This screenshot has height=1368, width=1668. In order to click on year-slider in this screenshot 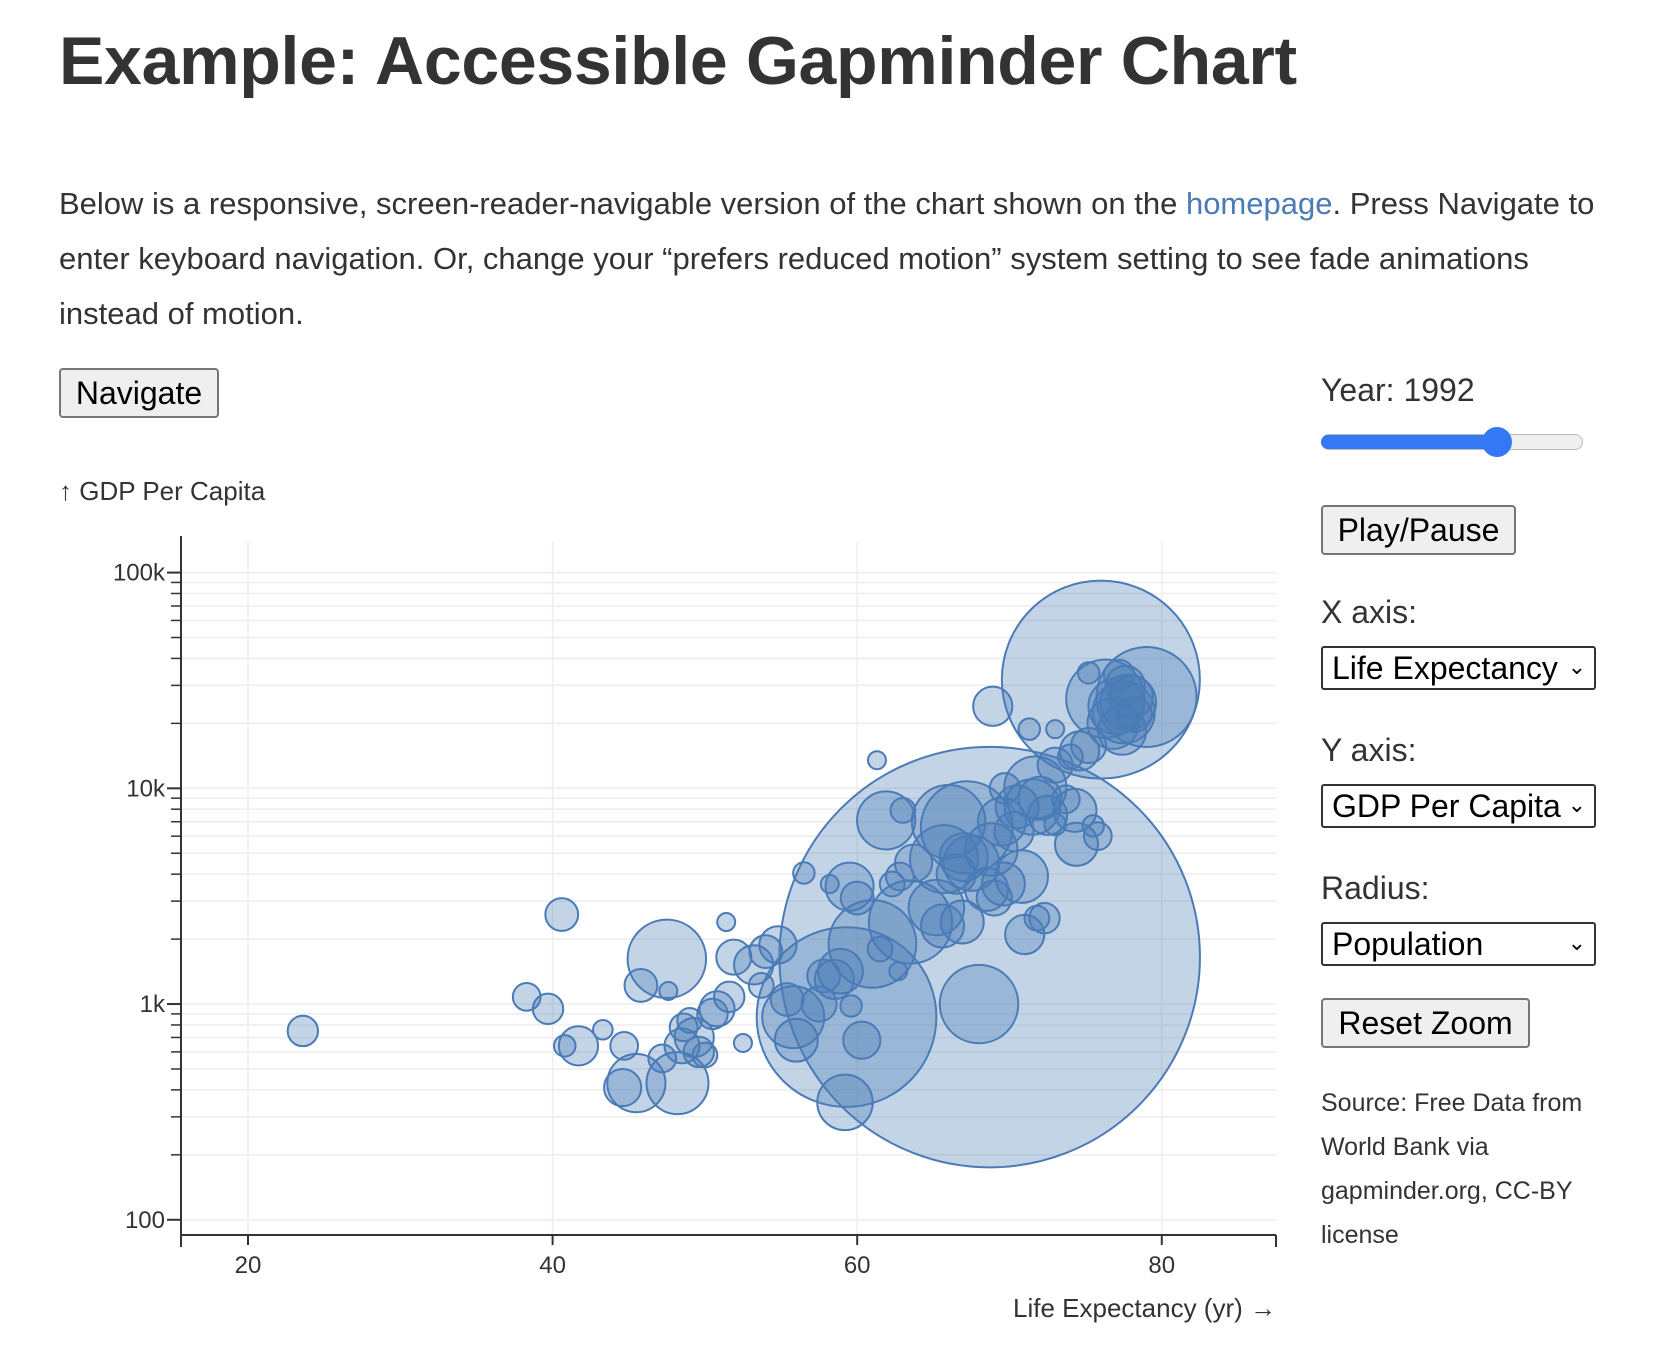, I will do `click(1452, 442)`.